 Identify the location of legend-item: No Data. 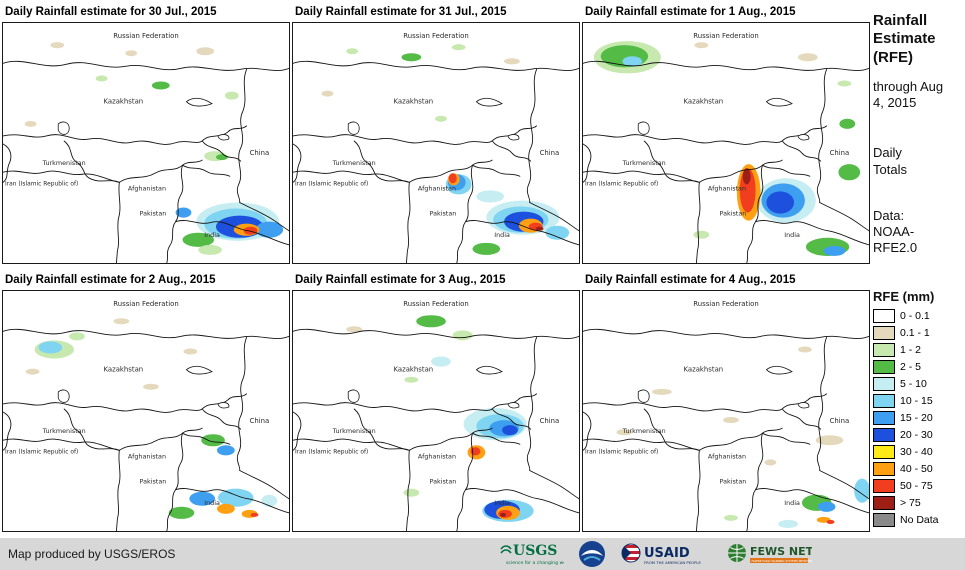
(918, 519).